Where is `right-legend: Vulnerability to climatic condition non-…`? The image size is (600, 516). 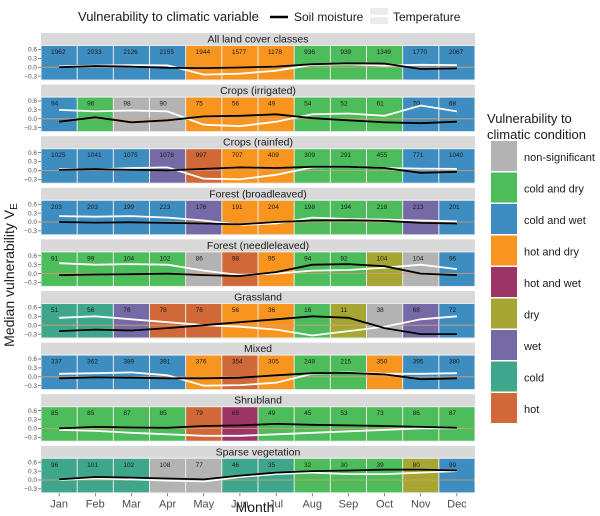 right-legend: Vulnerability to climatic condition non-… is located at coordinates (541, 267).